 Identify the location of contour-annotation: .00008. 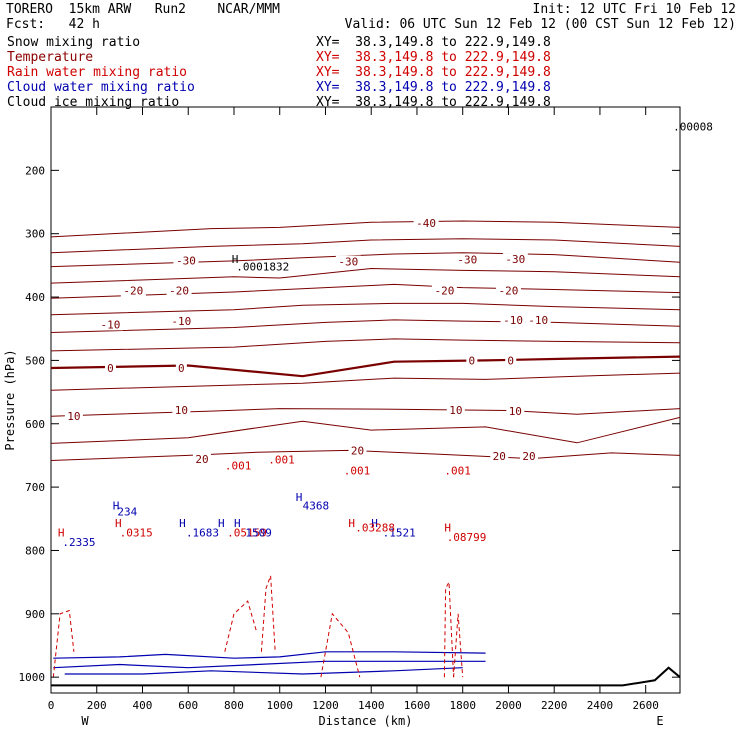
(693, 126).